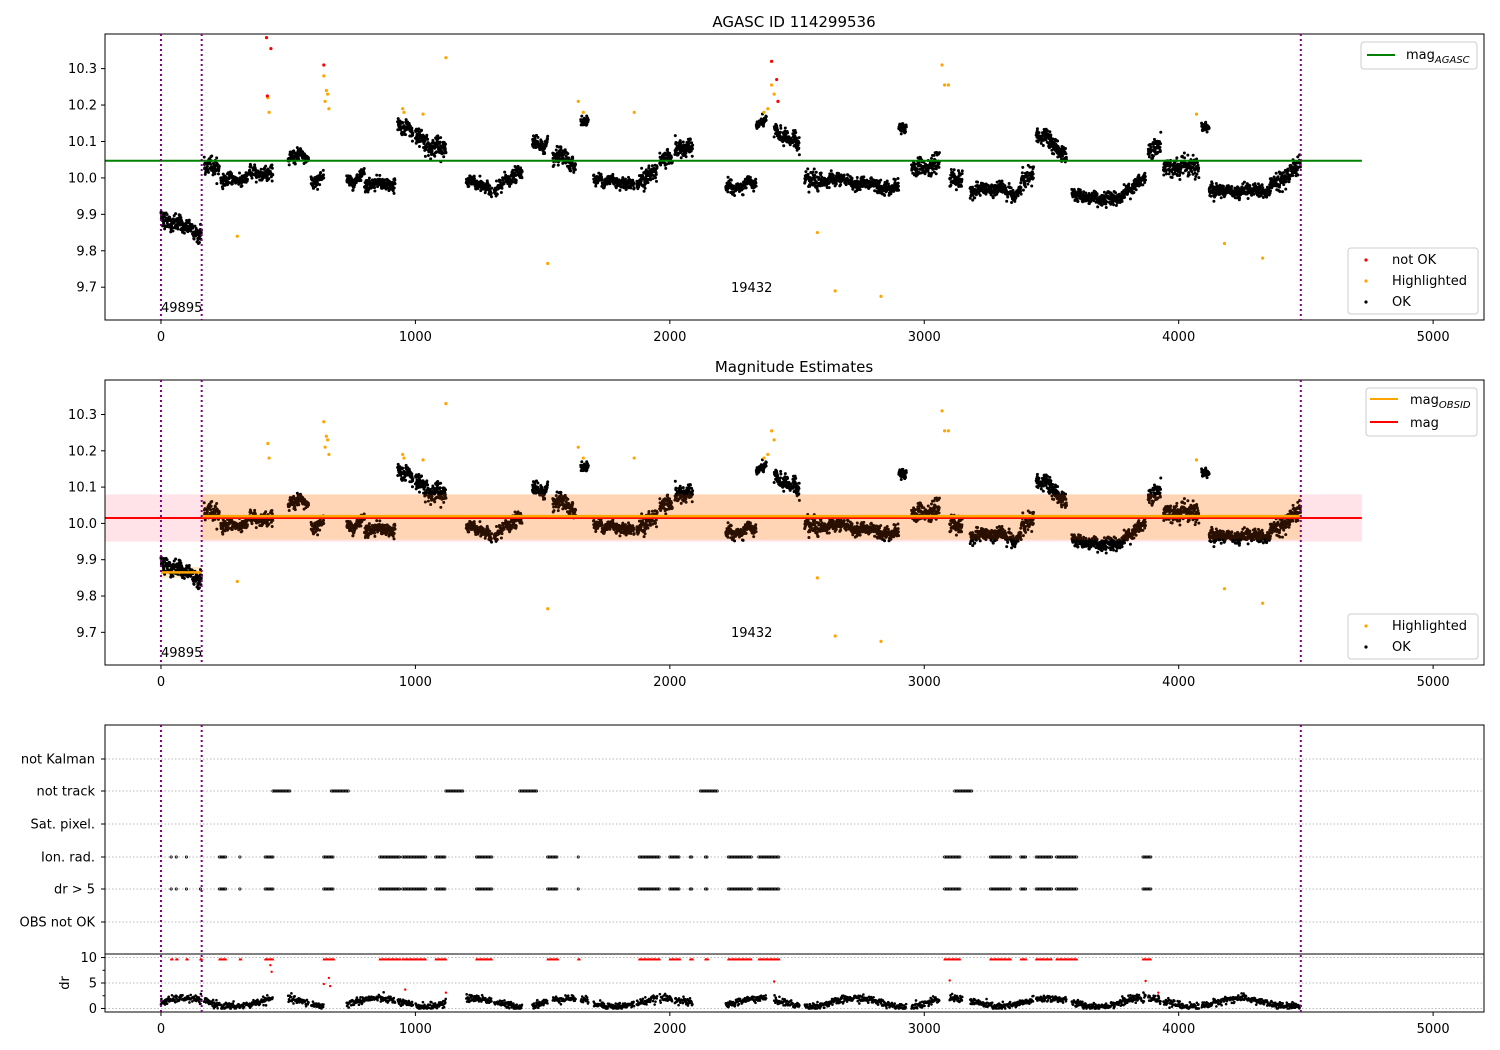 The height and width of the screenshot is (1050, 1500). Describe the element at coordinates (423, 114) in the screenshot. I see `point-highlighted` at that location.